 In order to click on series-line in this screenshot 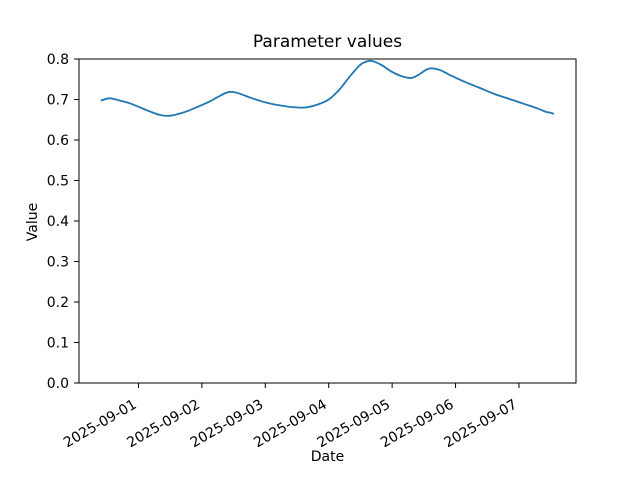, I will do `click(327, 88)`.